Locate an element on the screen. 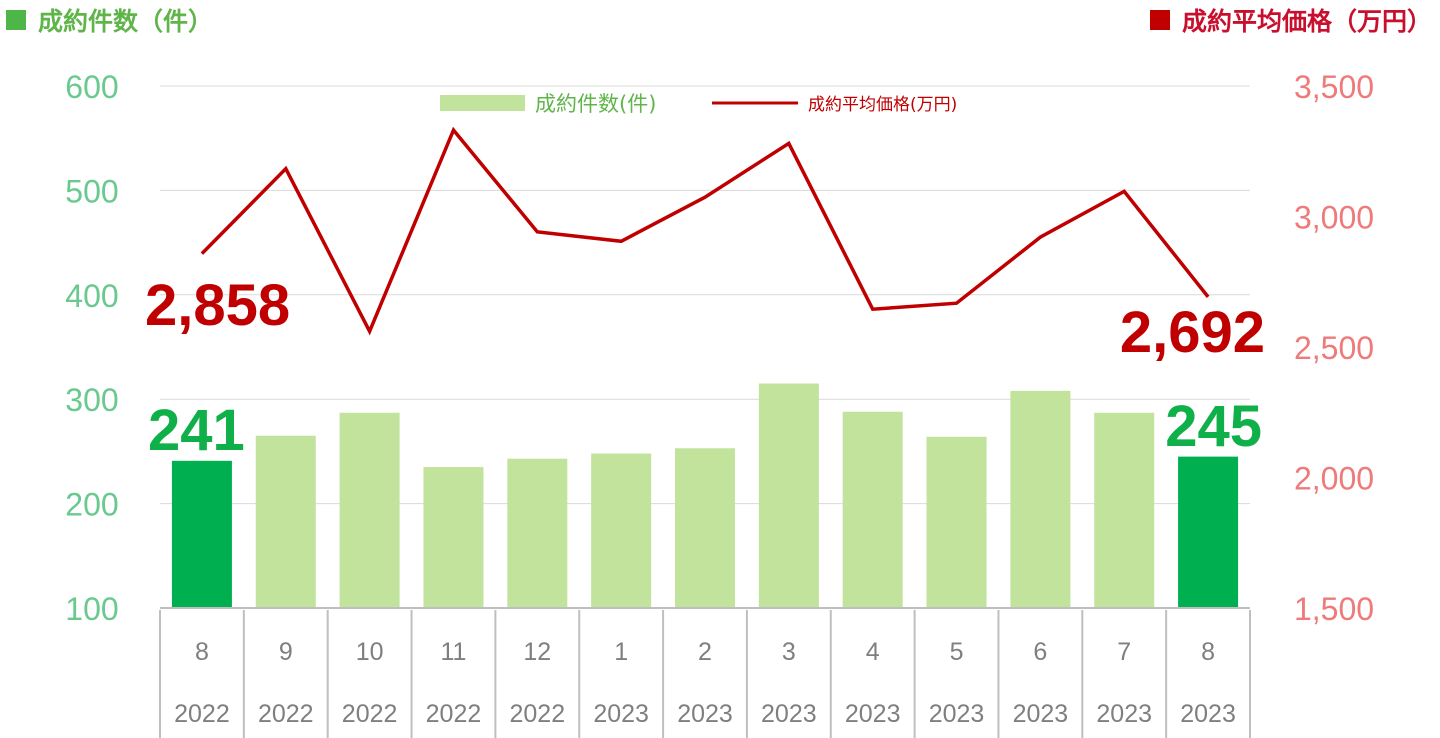 This screenshot has width=1440, height=738. left-axis-tick-label: 200 is located at coordinates (91, 505).